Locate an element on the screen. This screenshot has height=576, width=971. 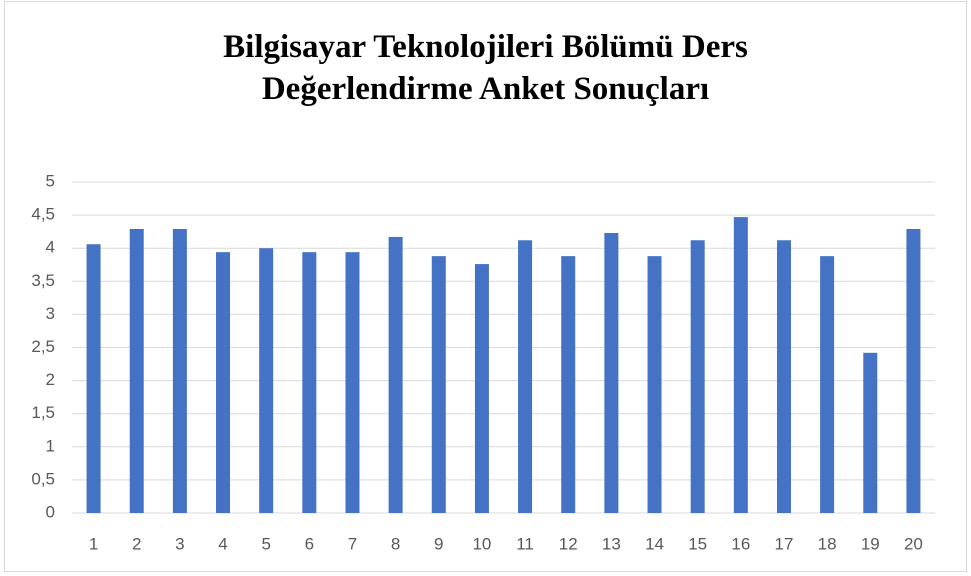
y-tick-label: 3 is located at coordinates (50, 313).